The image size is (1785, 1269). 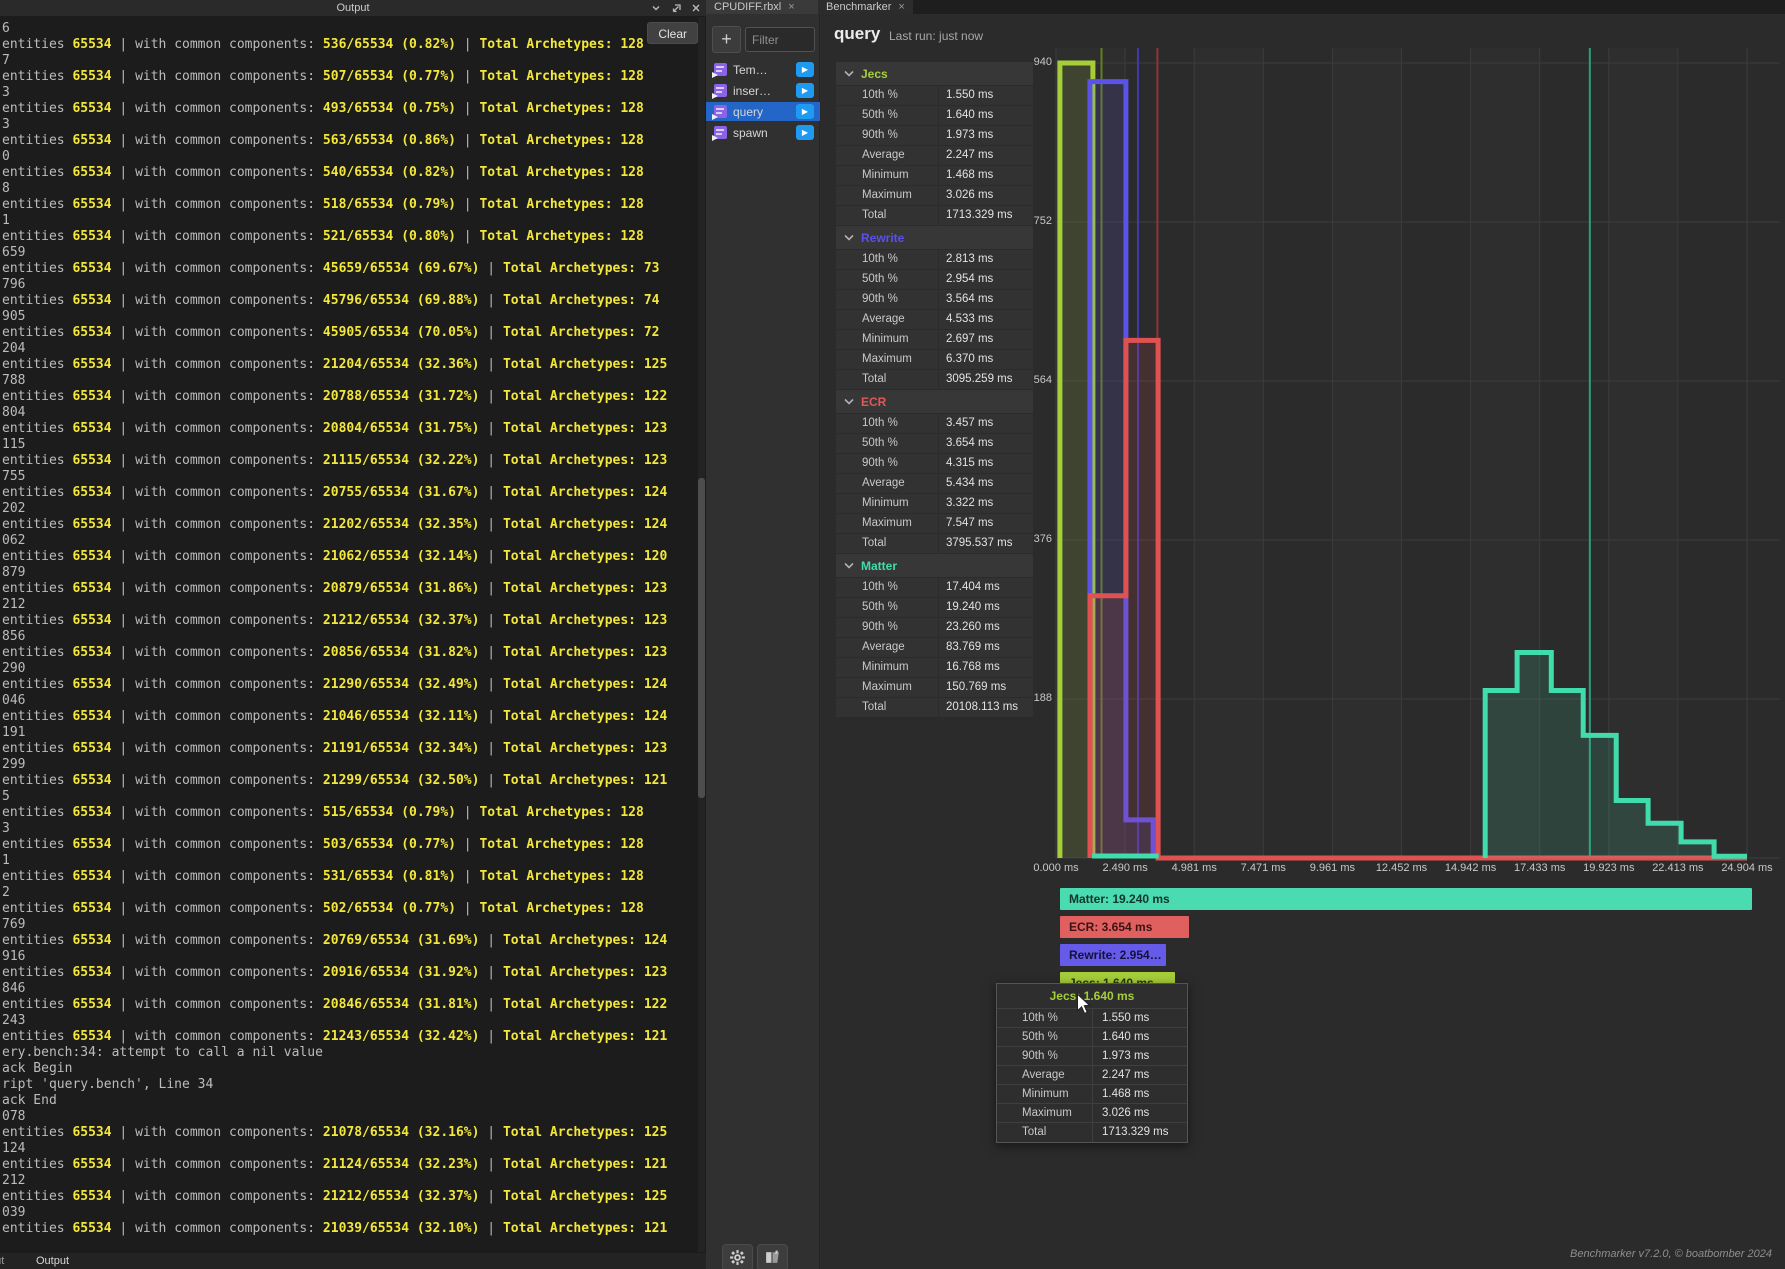 What do you see at coordinates (14, 476) in the screenshot?
I see `console-line-wrap: 755` at bounding box center [14, 476].